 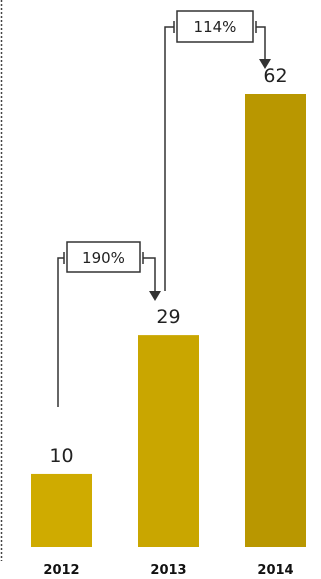 I want to click on growth-connector-right-2014, so click(x=261, y=43).